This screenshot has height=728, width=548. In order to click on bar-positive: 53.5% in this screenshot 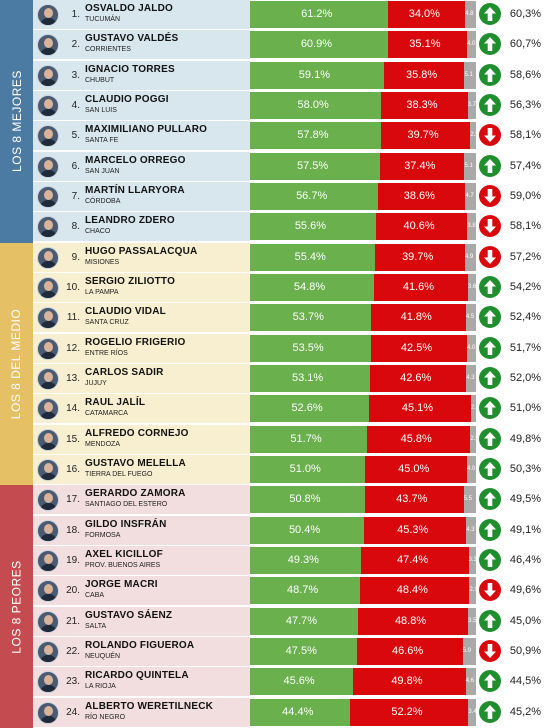, I will do `click(310, 348)`.